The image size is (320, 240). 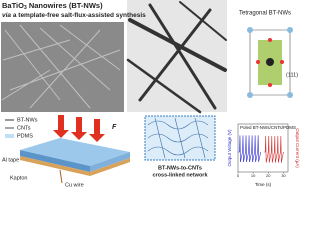 What do you see at coordinates (297, 148) in the screenshot?
I see `y2-axis-label: Output Current (μA)` at bounding box center [297, 148].